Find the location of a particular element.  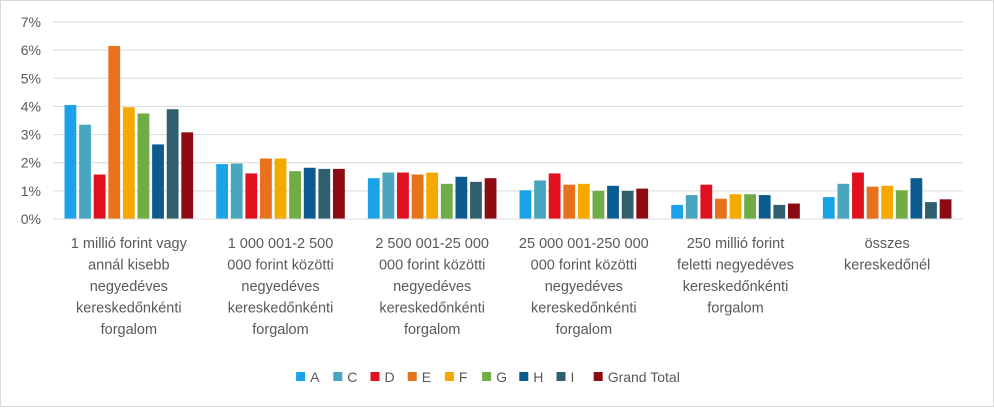

legend-label: H is located at coordinates (538, 377).